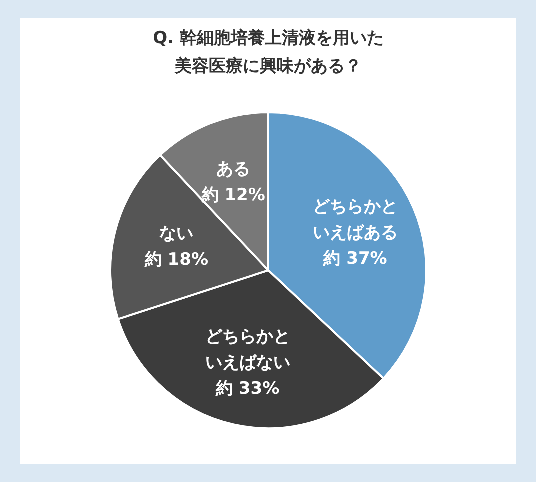 The width and height of the screenshot is (536, 482). Describe the element at coordinates (247, 389) in the screenshot. I see `data-label: 約 33%` at that location.